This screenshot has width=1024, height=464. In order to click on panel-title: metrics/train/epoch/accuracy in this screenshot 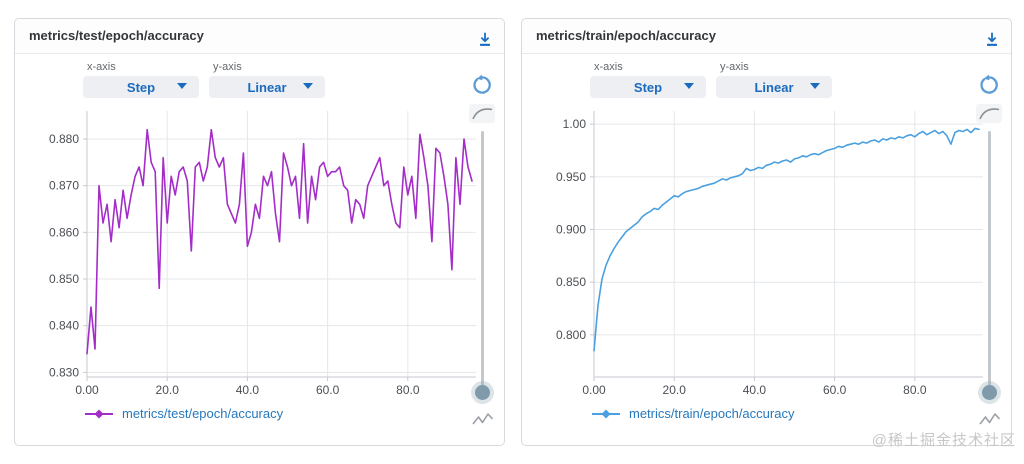, I will do `click(626, 35)`.